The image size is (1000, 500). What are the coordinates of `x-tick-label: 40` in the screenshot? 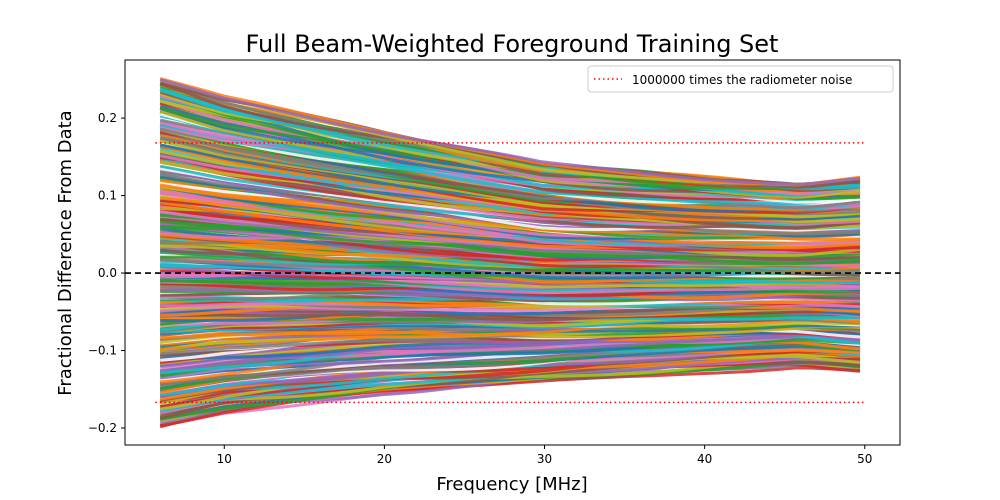 It's located at (704, 459).